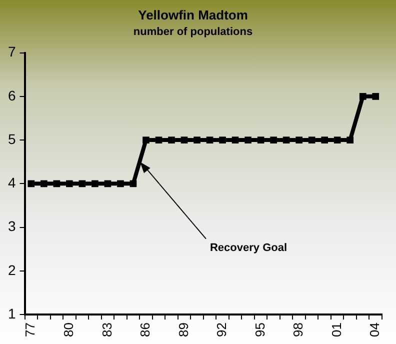 This screenshot has height=344, width=396. What do you see at coordinates (374, 330) in the screenshot?
I see `x-tick-label: 04` at bounding box center [374, 330].